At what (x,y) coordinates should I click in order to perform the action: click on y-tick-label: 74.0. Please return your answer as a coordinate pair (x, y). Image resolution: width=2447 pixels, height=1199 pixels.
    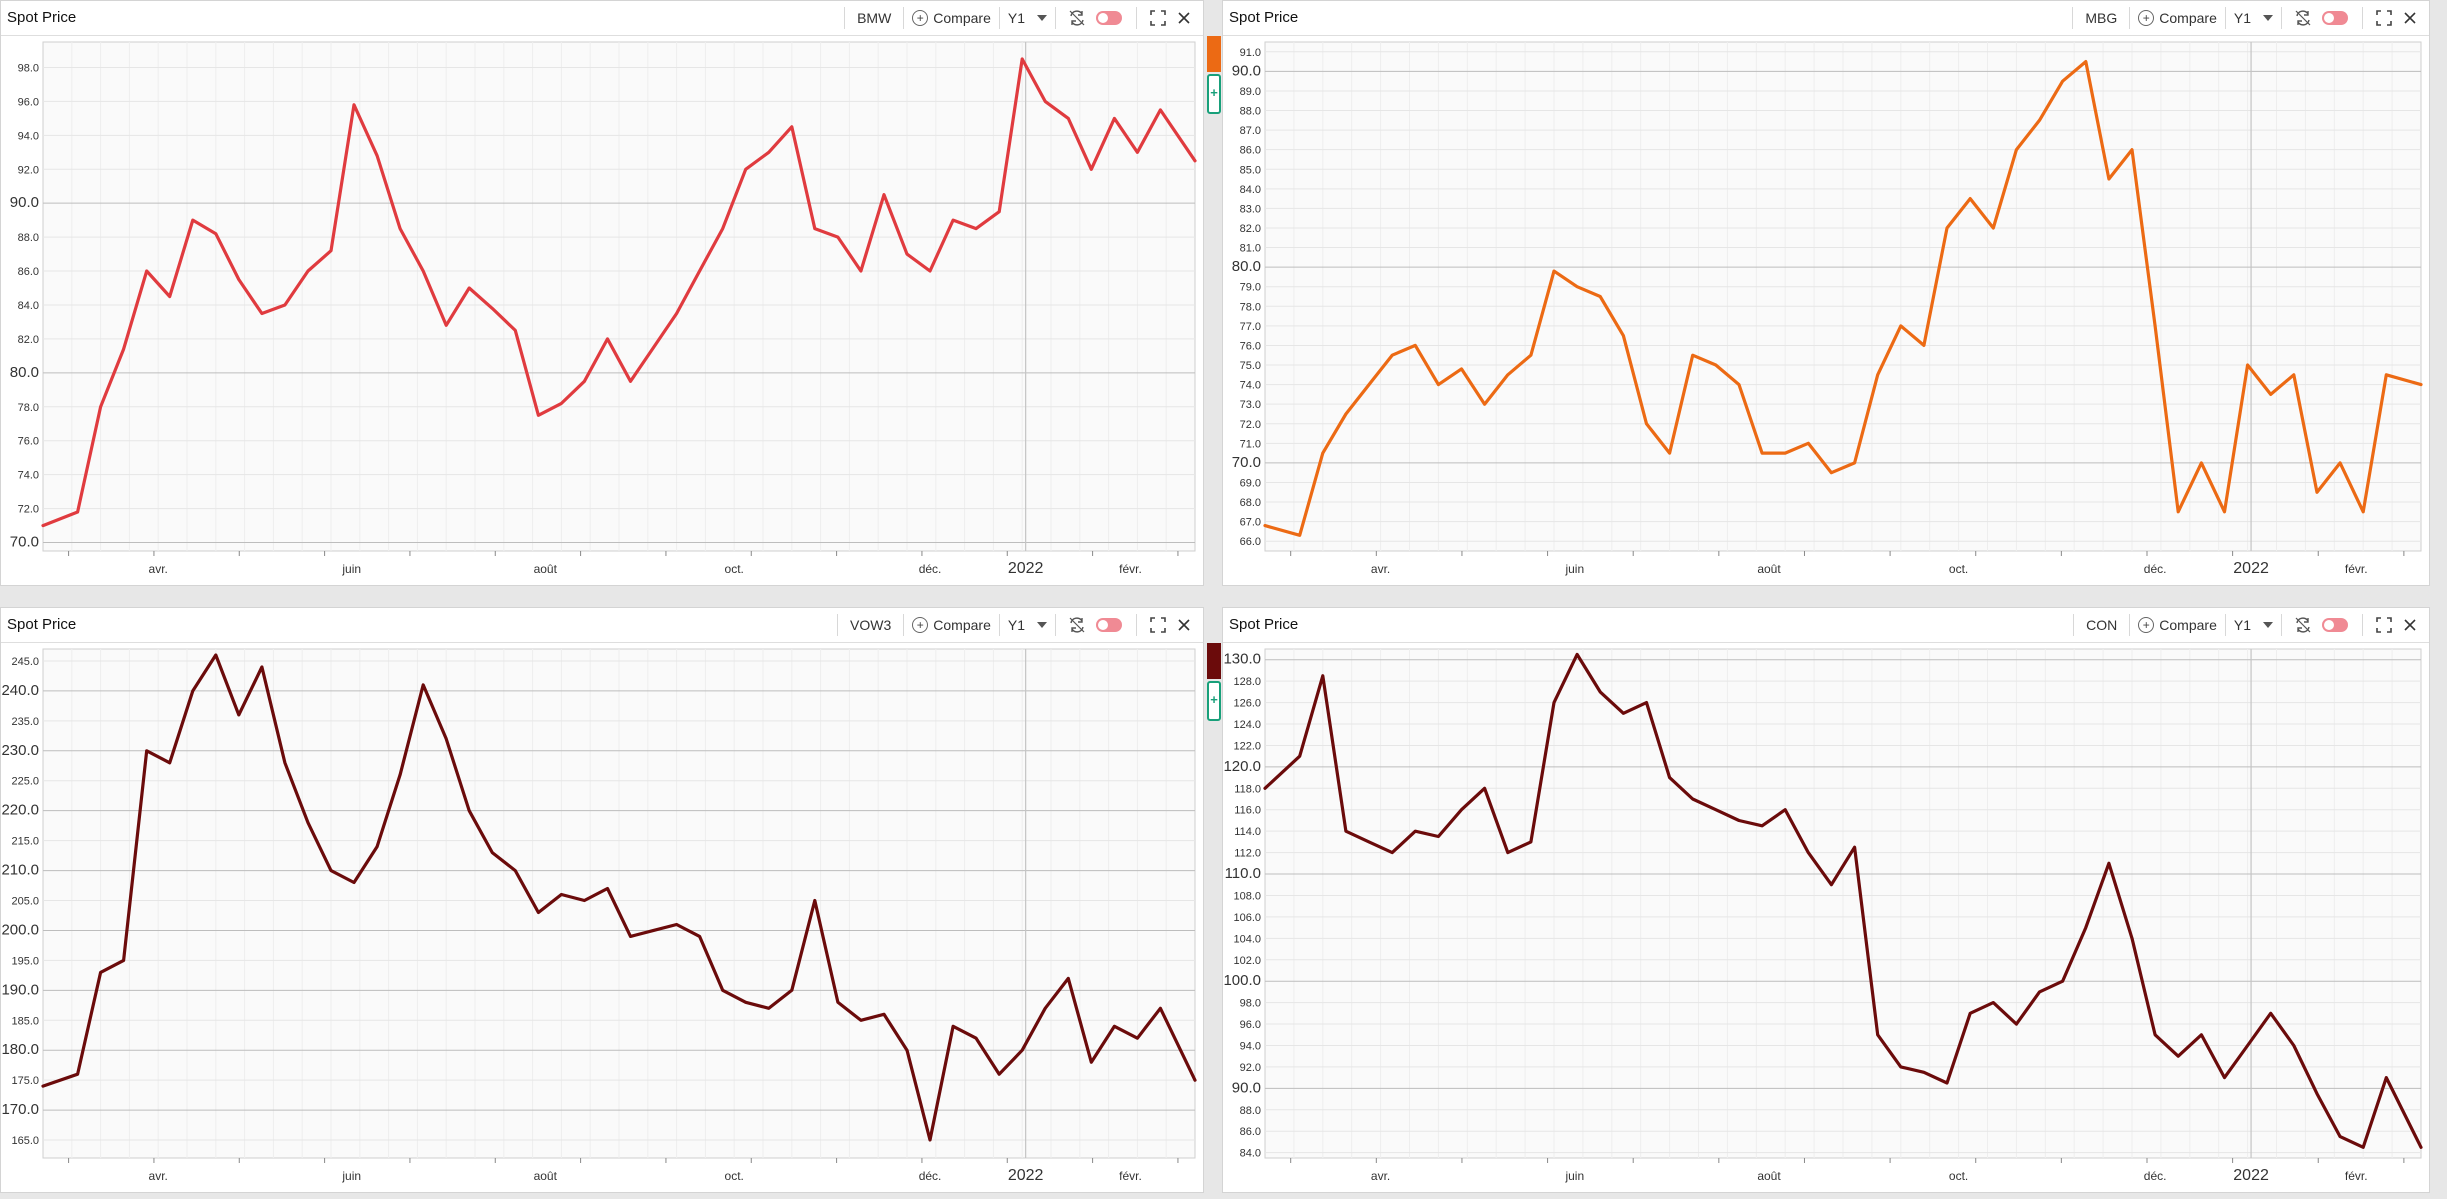
    Looking at the image, I should click on (1250, 386).